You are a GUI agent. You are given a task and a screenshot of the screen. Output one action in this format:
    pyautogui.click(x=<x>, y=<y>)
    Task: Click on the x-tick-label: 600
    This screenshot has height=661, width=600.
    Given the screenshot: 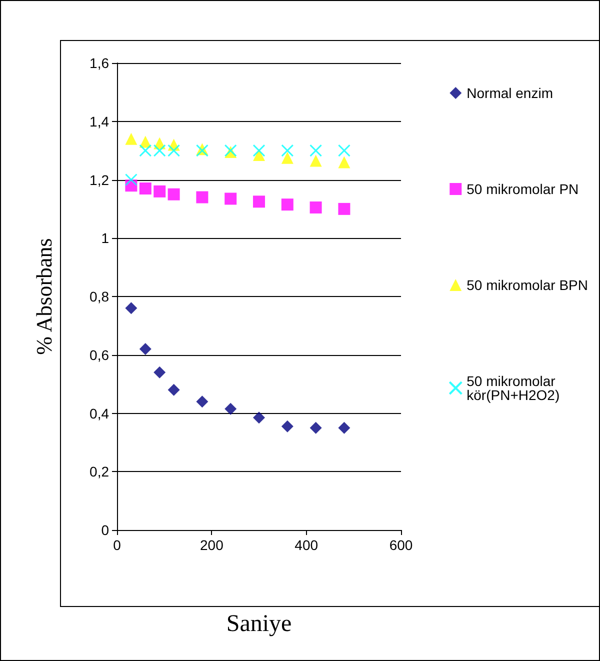 What is the action you would take?
    pyautogui.click(x=401, y=545)
    